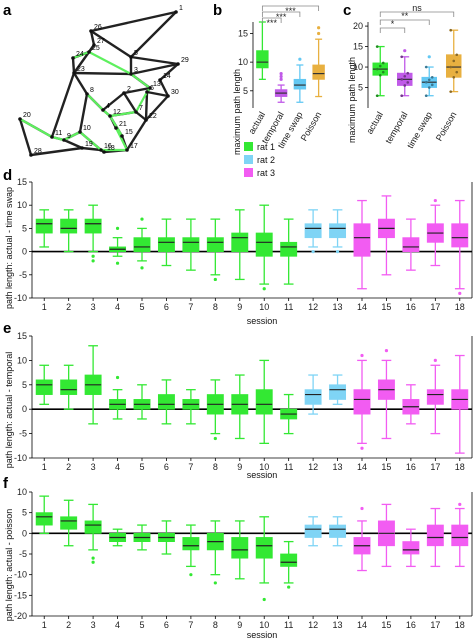 This screenshot has width=474, height=640. I want to click on y-tick-label: -10, so click(20, 458).